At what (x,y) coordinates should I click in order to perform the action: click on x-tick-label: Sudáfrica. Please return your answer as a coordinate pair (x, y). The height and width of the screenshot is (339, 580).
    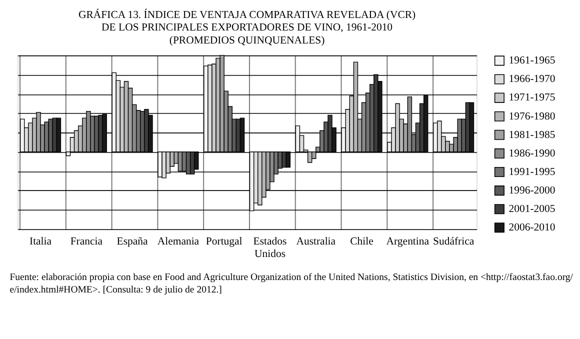
    Looking at the image, I should click on (453, 241).